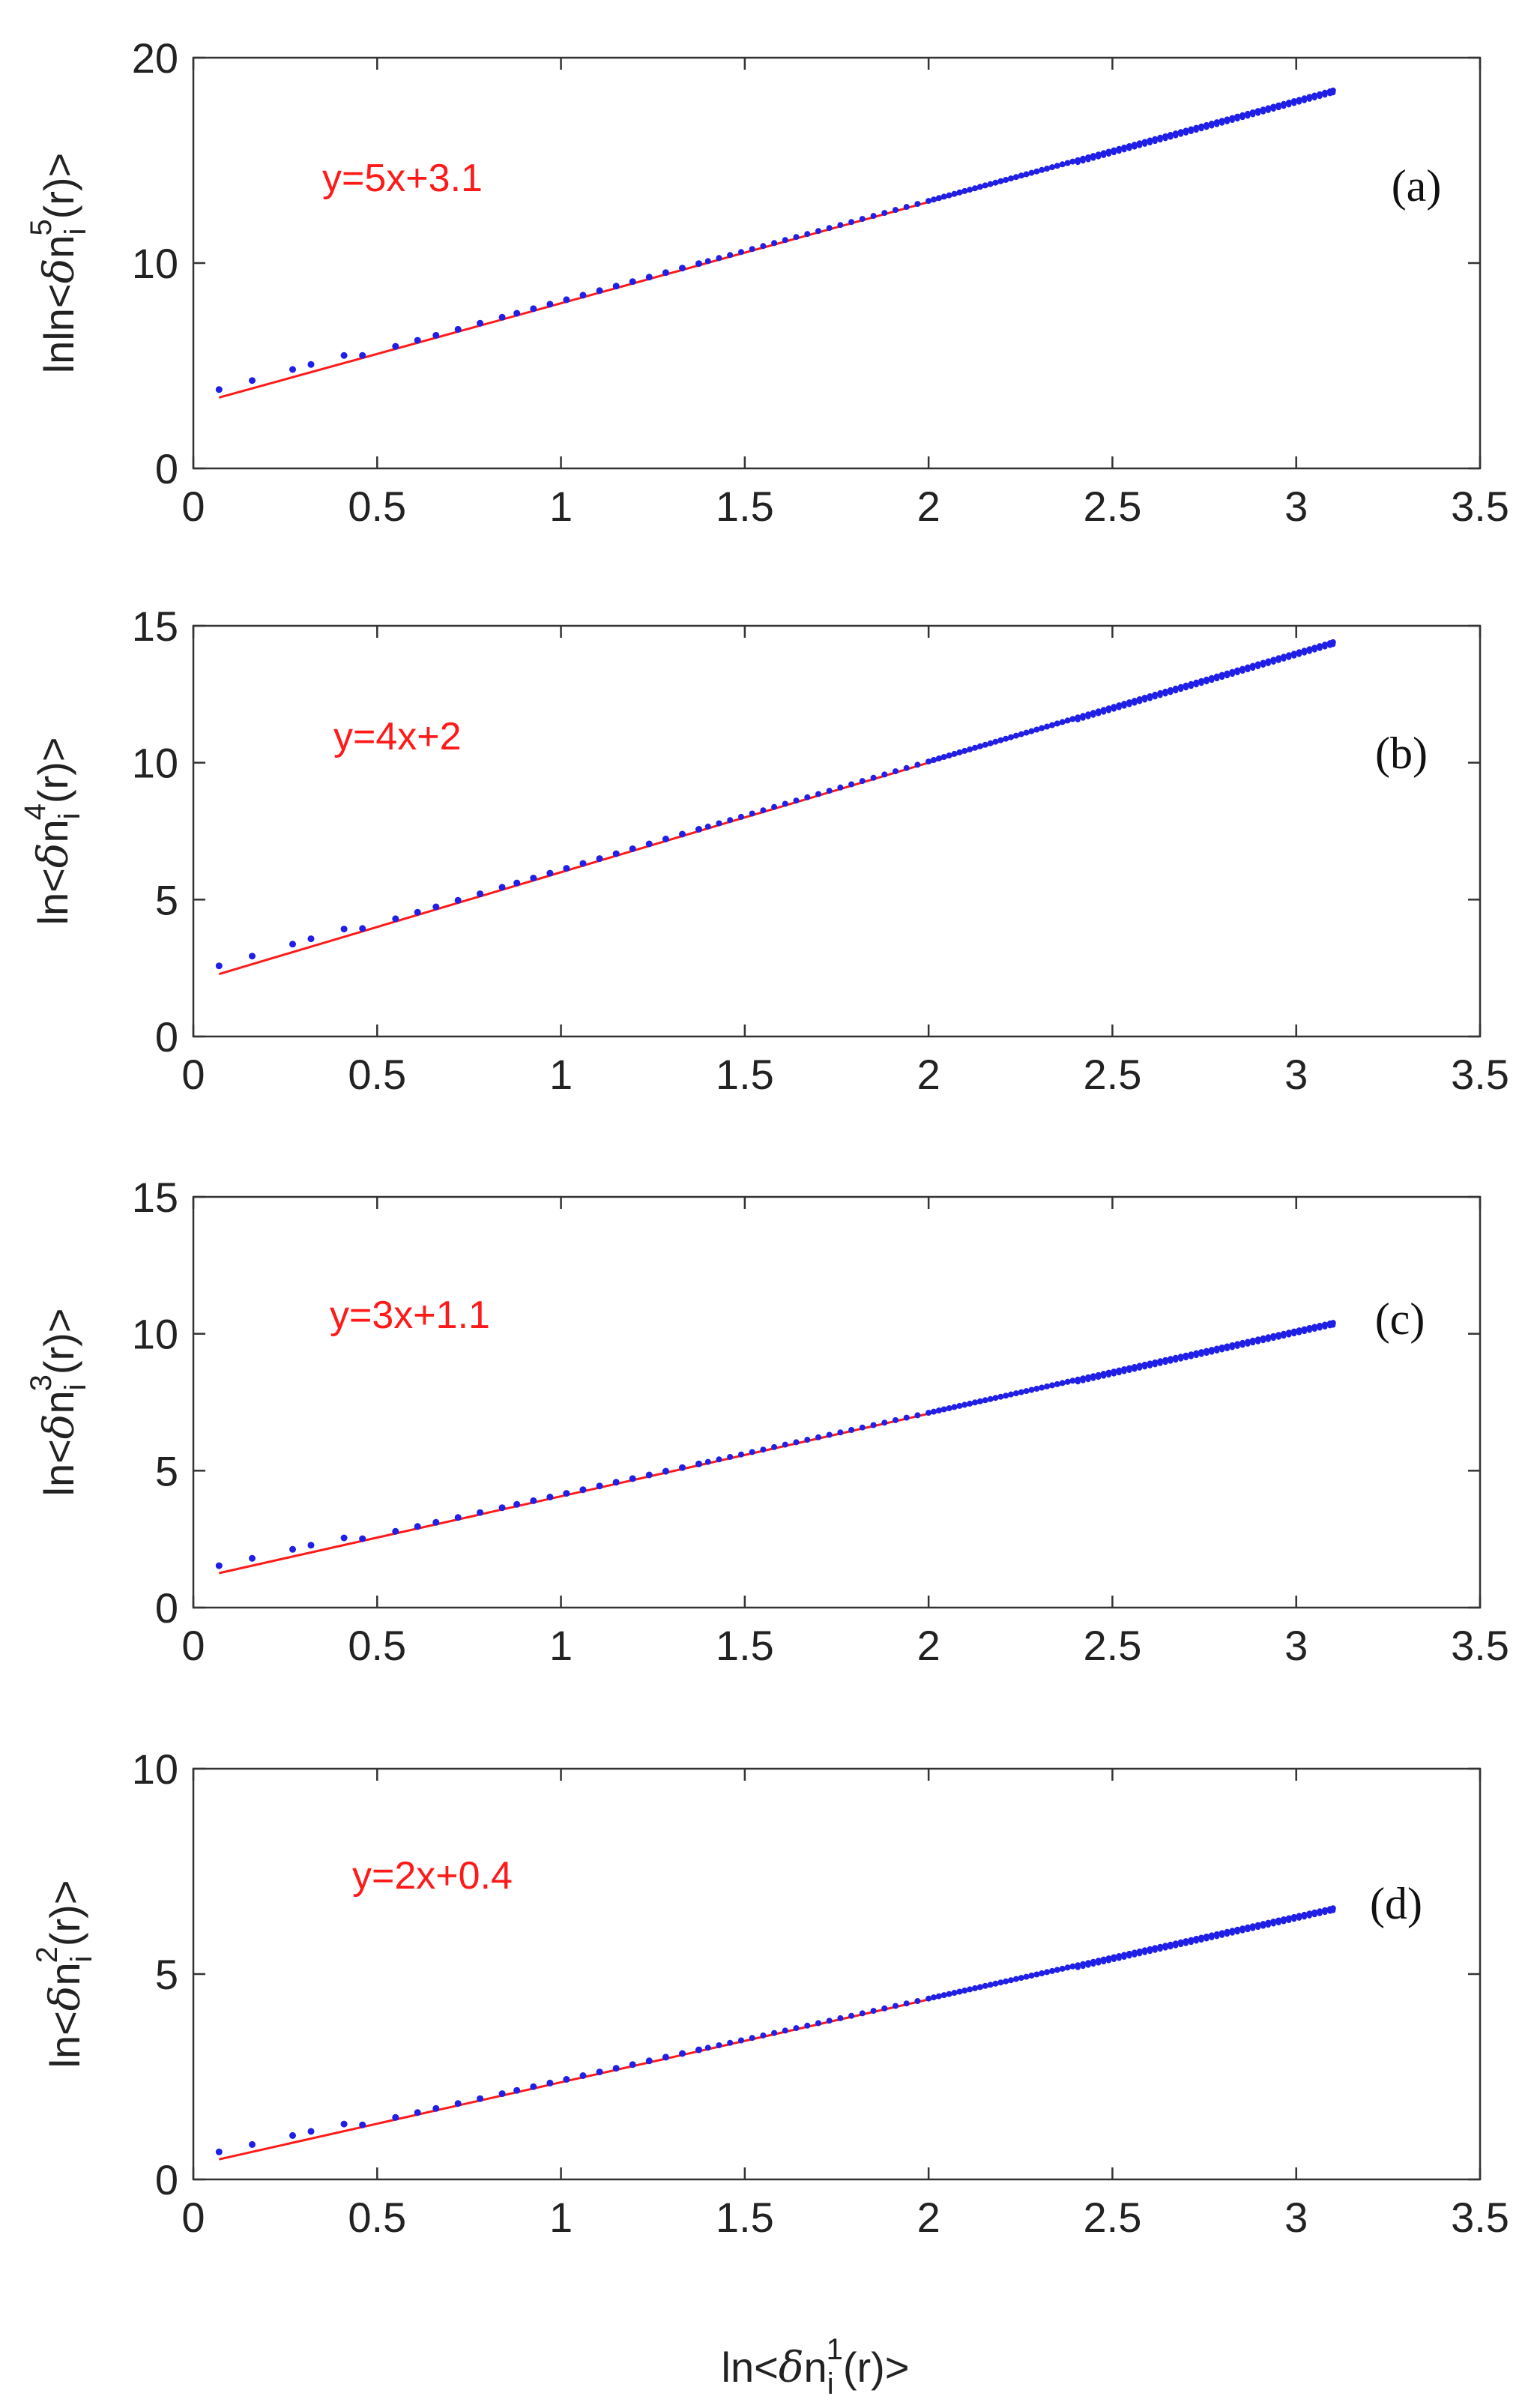 This screenshot has height=2408, width=1537. I want to click on fit-equation: y=3x+1.1, so click(410, 1315).